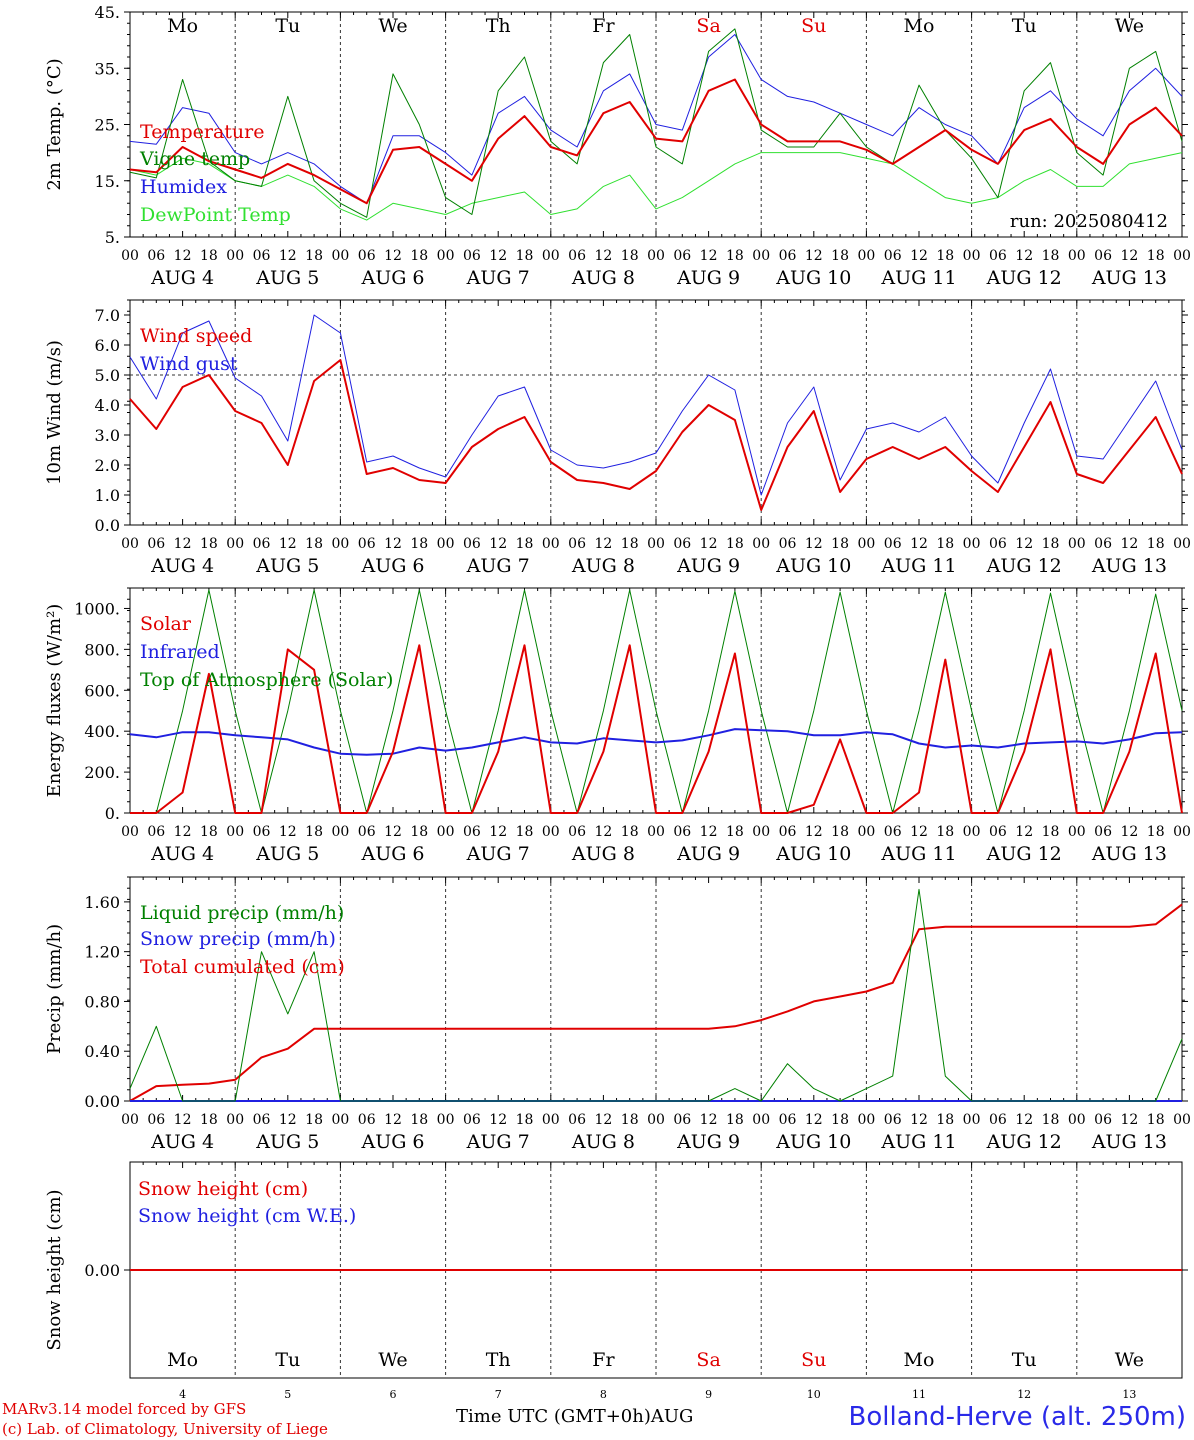 The image size is (1194, 1440). What do you see at coordinates (1024, 1360) in the screenshot?
I see `weekday-label: Tu` at bounding box center [1024, 1360].